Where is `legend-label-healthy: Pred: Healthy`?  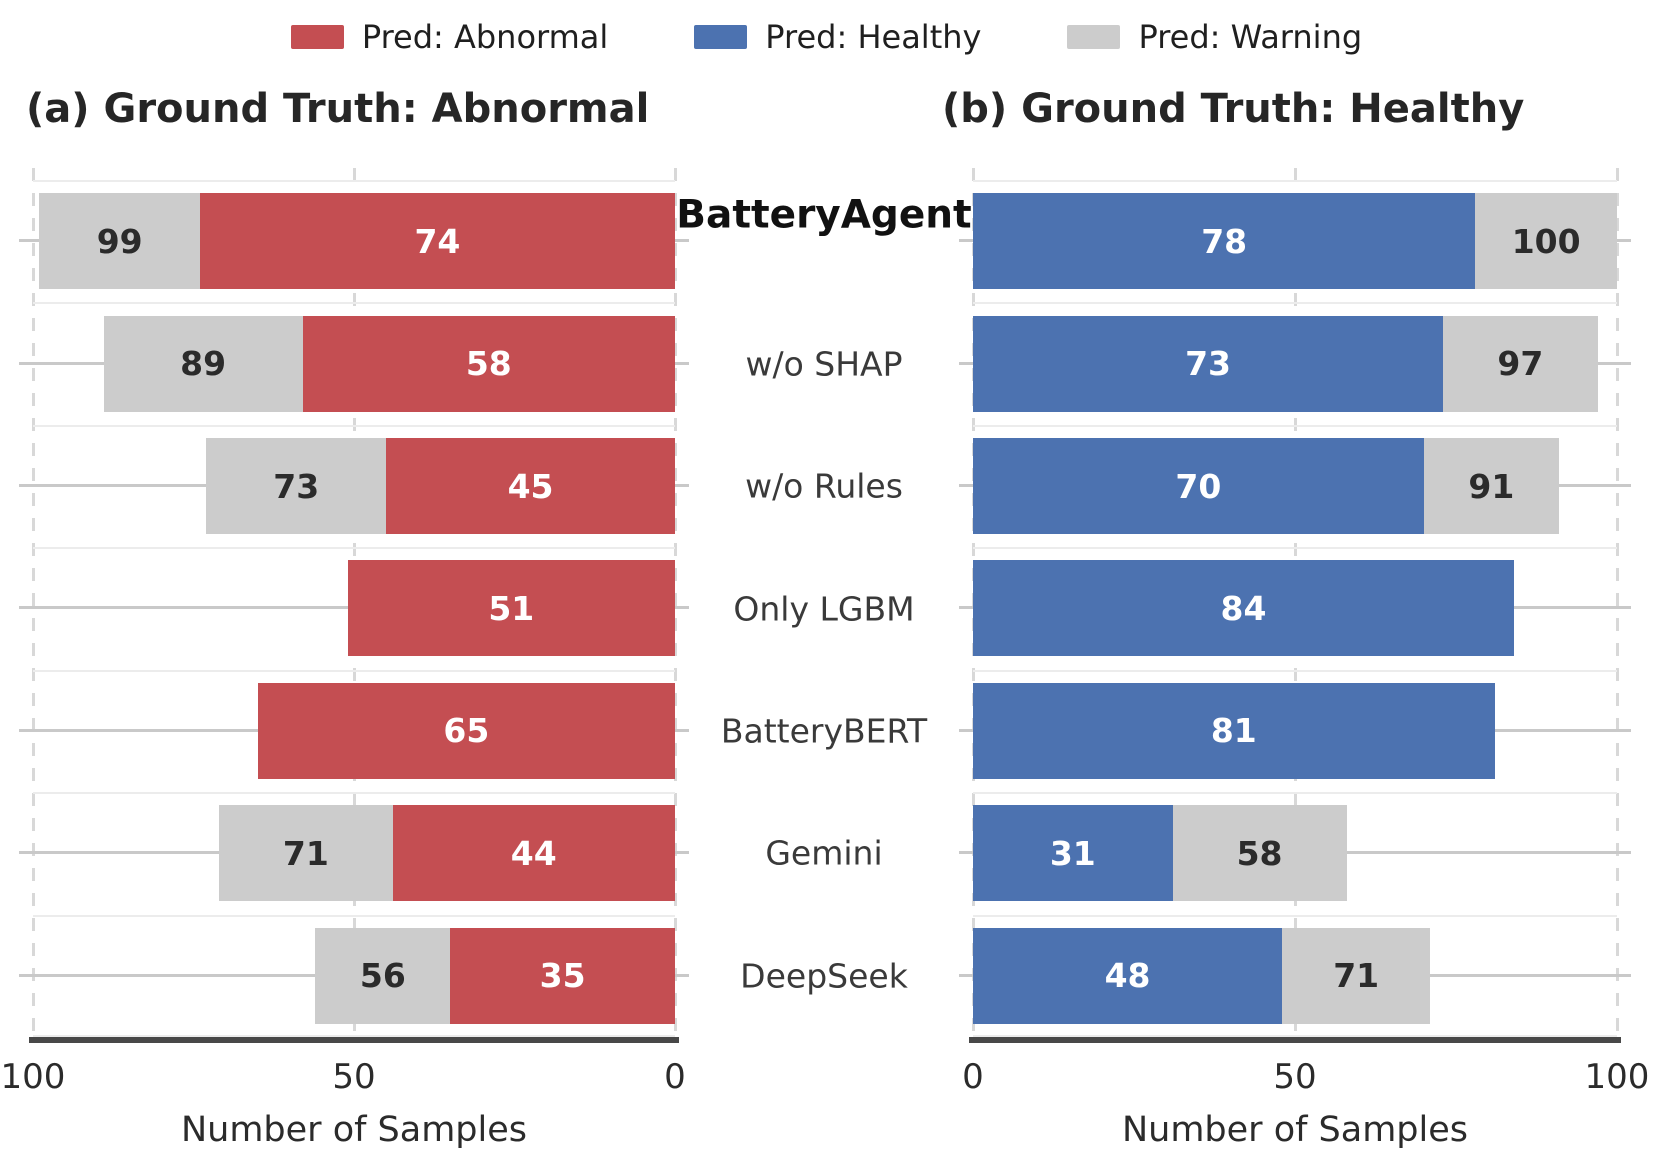
legend-label-healthy: Pred: Healthy is located at coordinates (873, 37).